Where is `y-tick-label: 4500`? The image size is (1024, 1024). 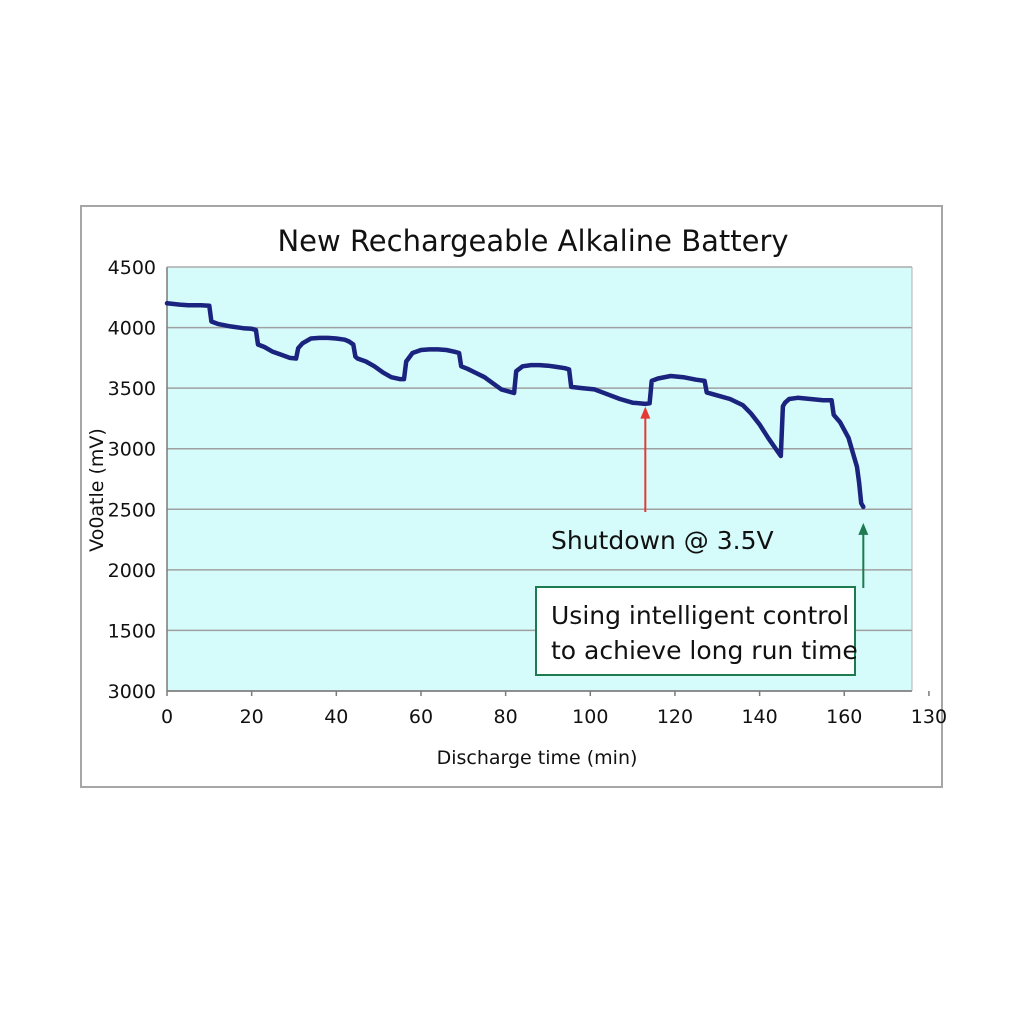 y-tick-label: 4500 is located at coordinates (132, 268).